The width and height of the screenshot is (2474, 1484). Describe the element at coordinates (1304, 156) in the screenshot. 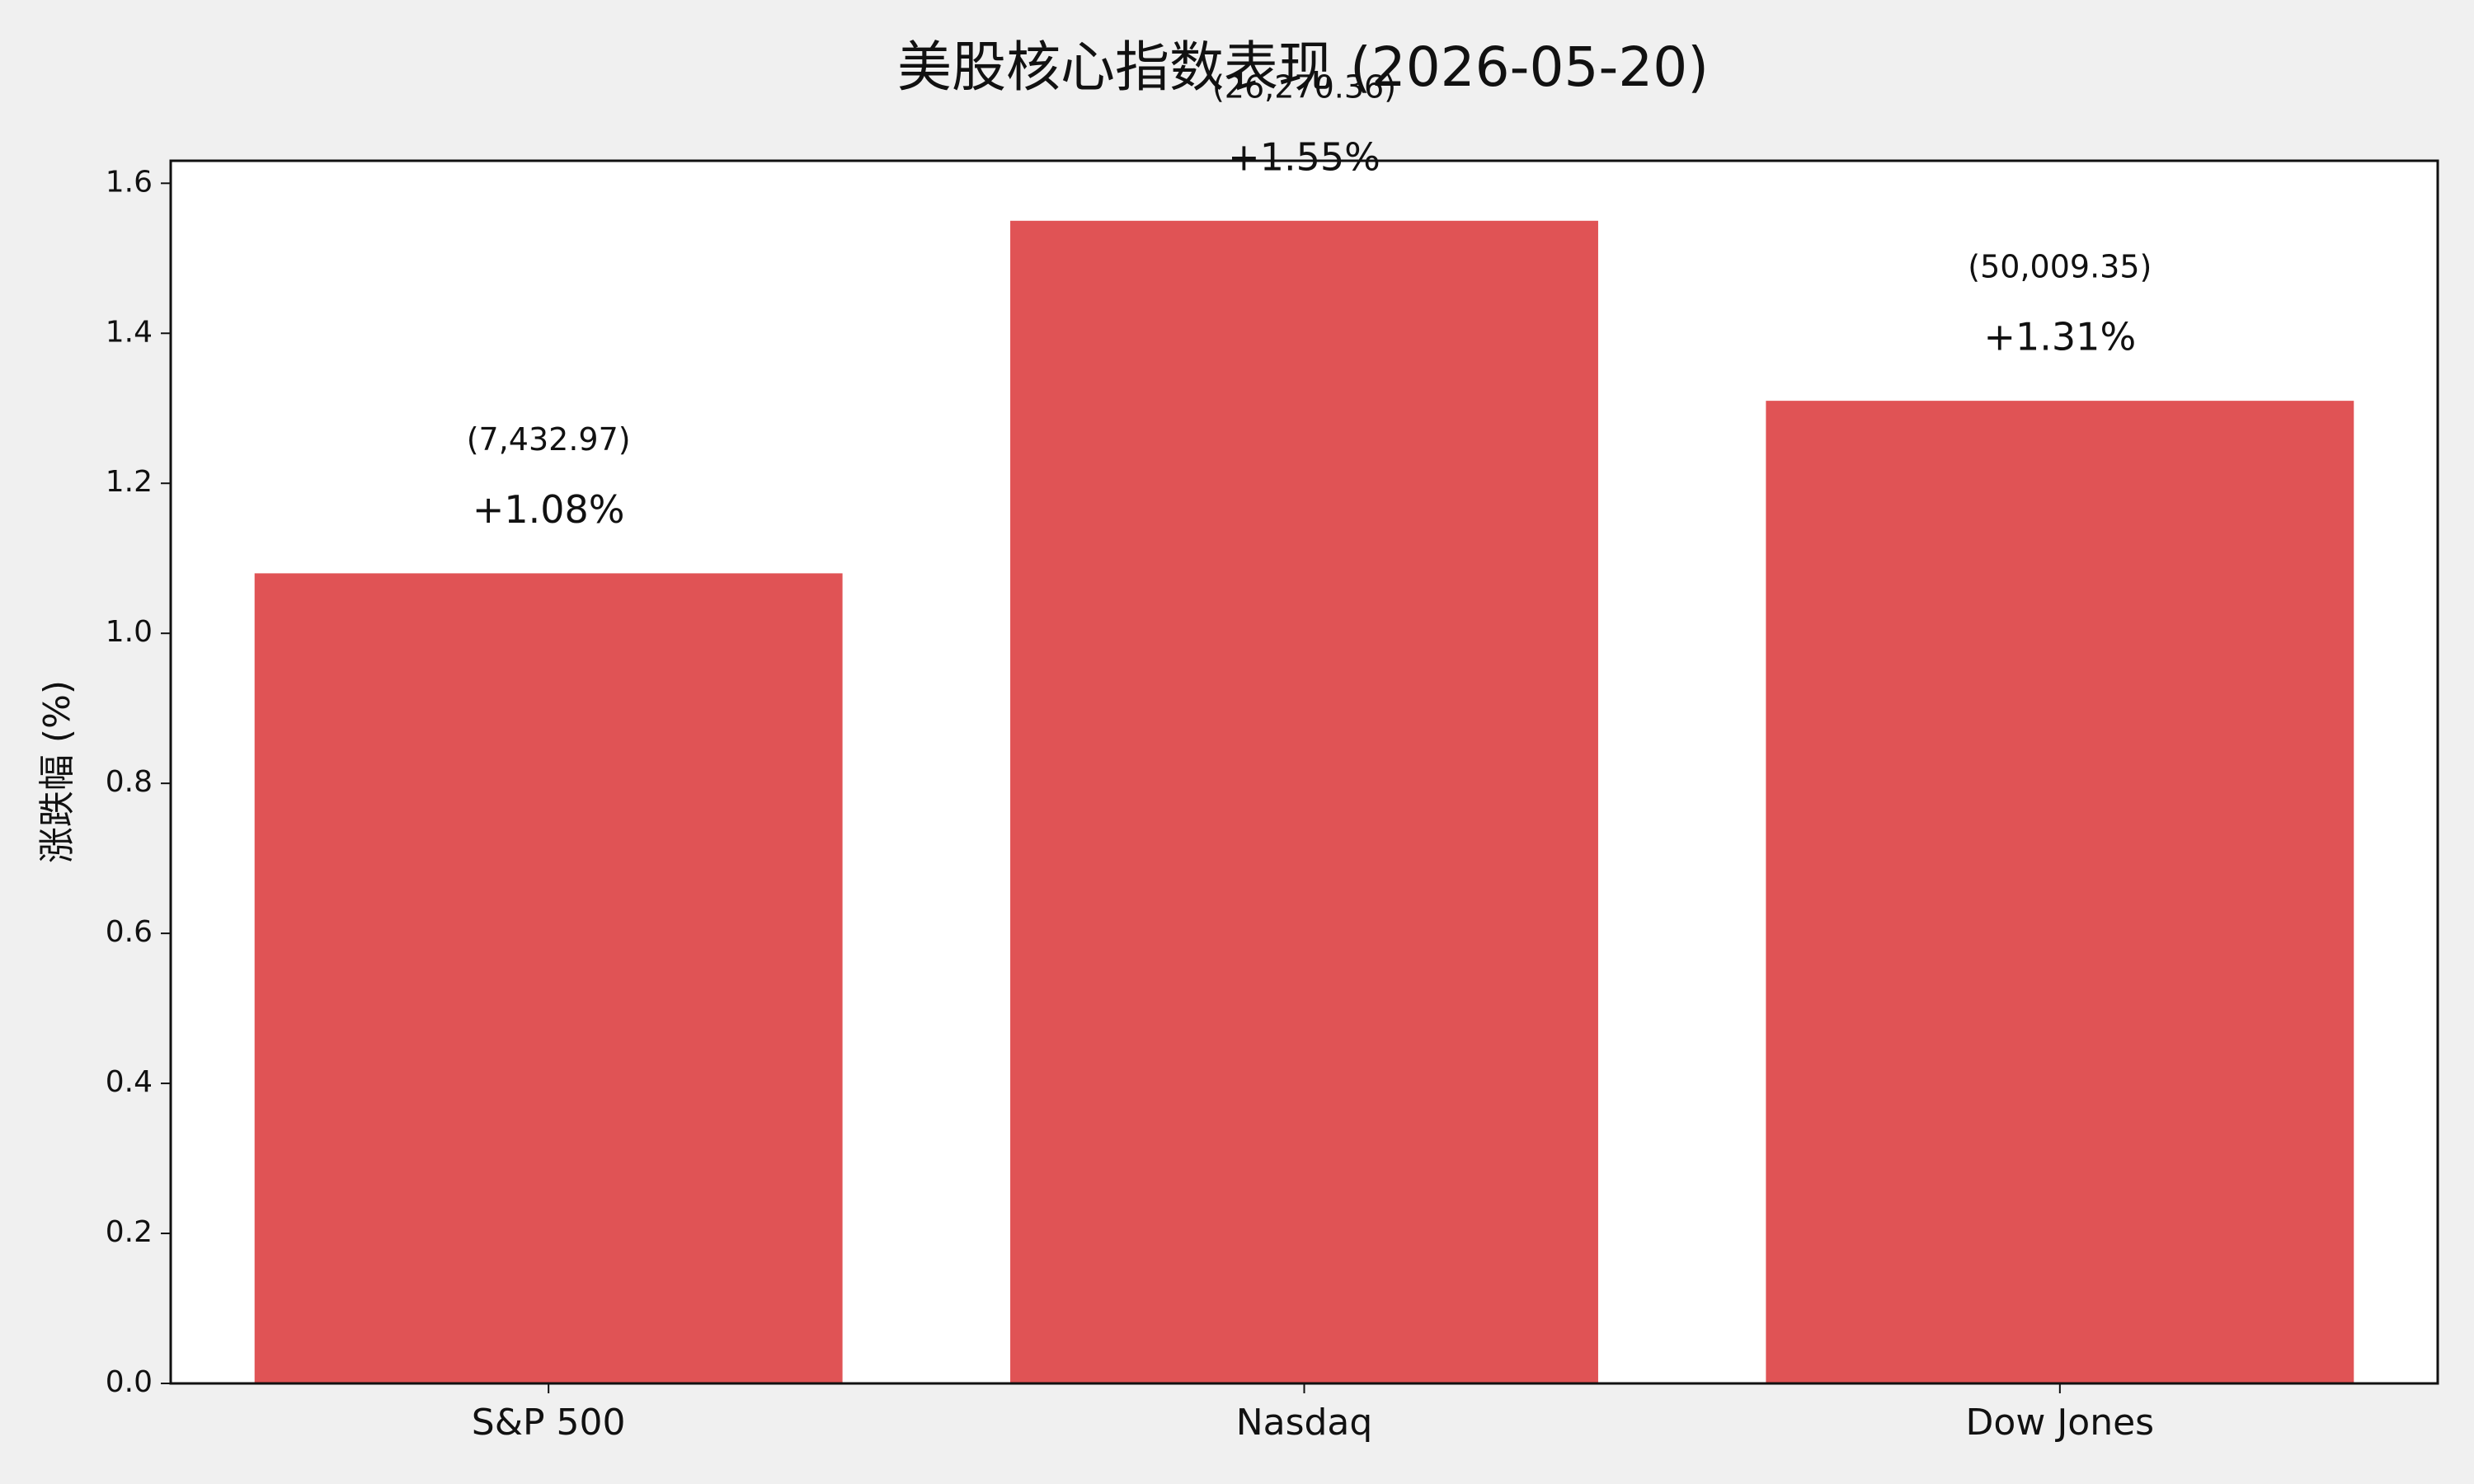

I see `value-label: +1.55%` at that location.